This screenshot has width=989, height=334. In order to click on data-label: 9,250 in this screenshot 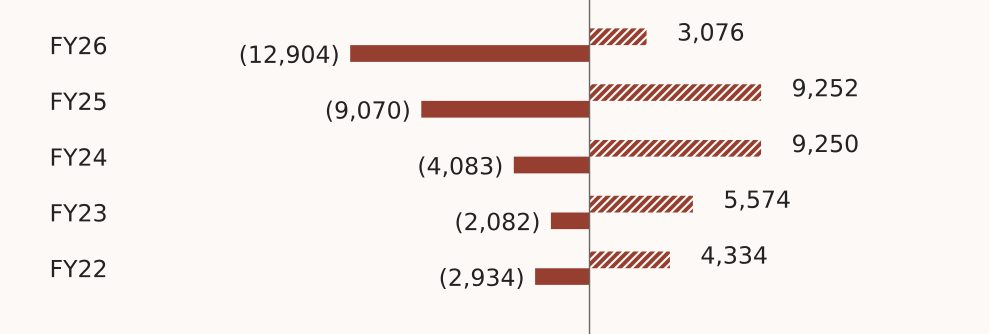, I will do `click(825, 144)`.